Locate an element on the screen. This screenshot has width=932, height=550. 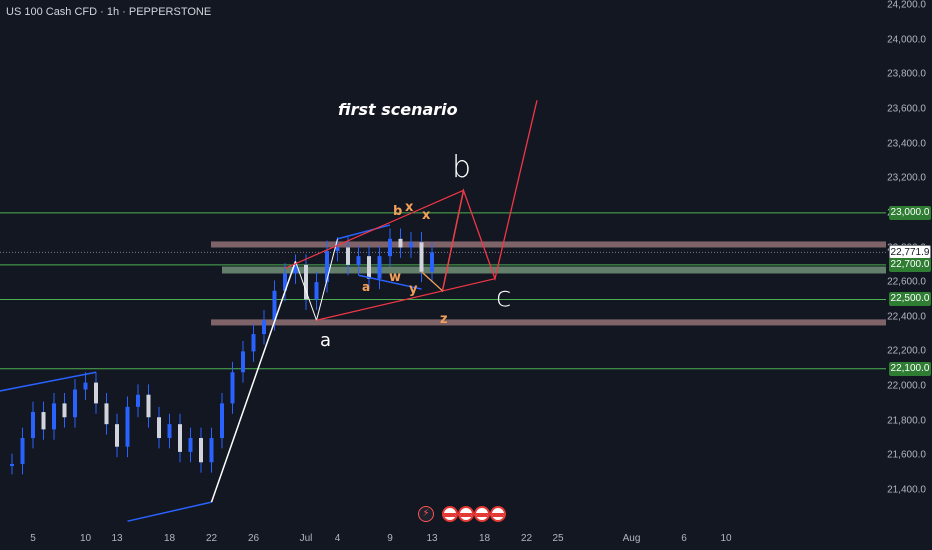
wave-label-x-right: x is located at coordinates (426, 215).